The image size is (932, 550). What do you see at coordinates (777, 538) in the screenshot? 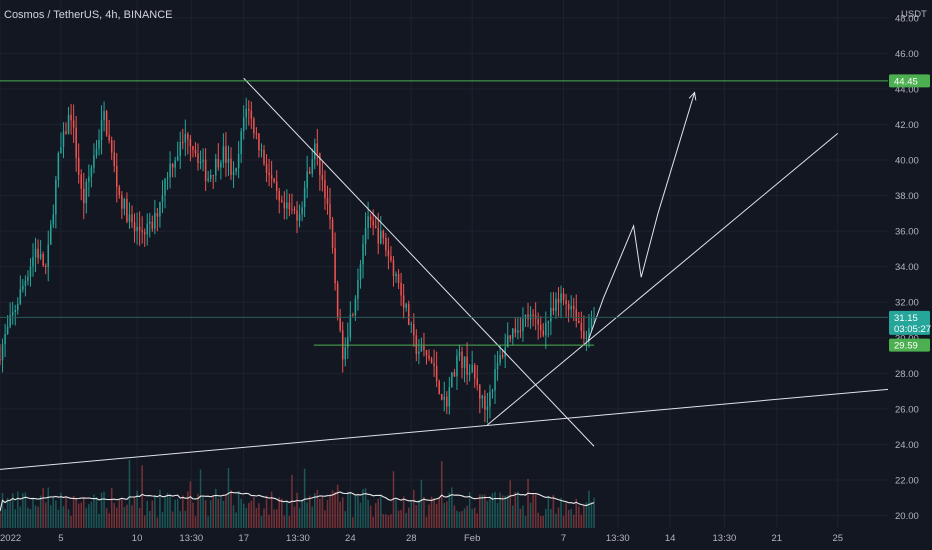
I see `time-tick-label: 21` at bounding box center [777, 538].